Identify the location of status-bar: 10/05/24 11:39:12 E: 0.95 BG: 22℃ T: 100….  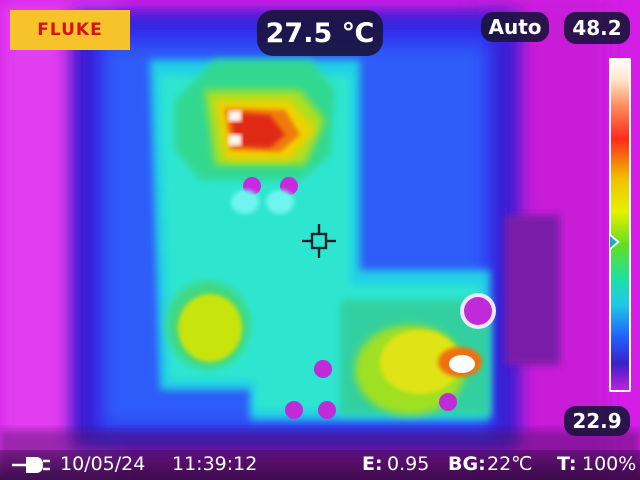
(320, 465).